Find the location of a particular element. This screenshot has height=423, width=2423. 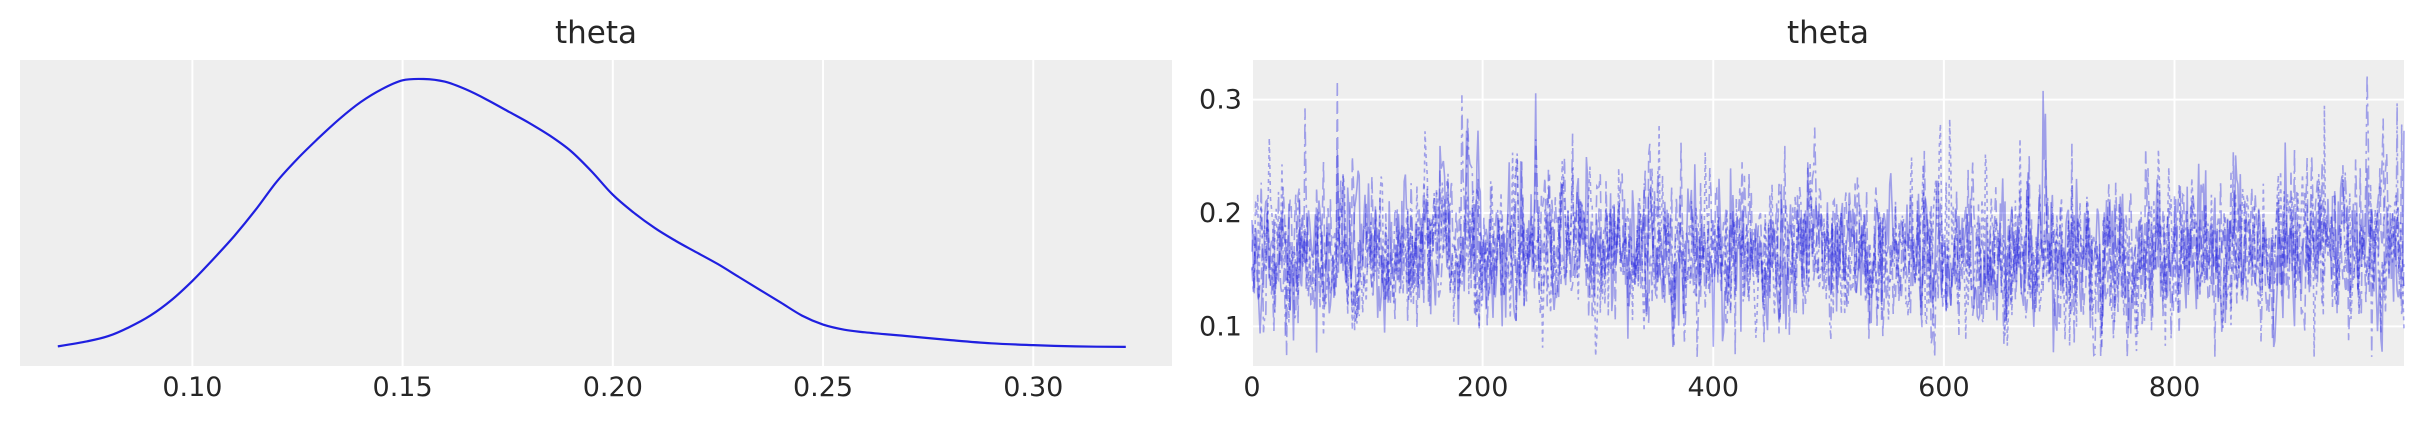

density-x-tick-label: 0.30 is located at coordinates (1033, 387).